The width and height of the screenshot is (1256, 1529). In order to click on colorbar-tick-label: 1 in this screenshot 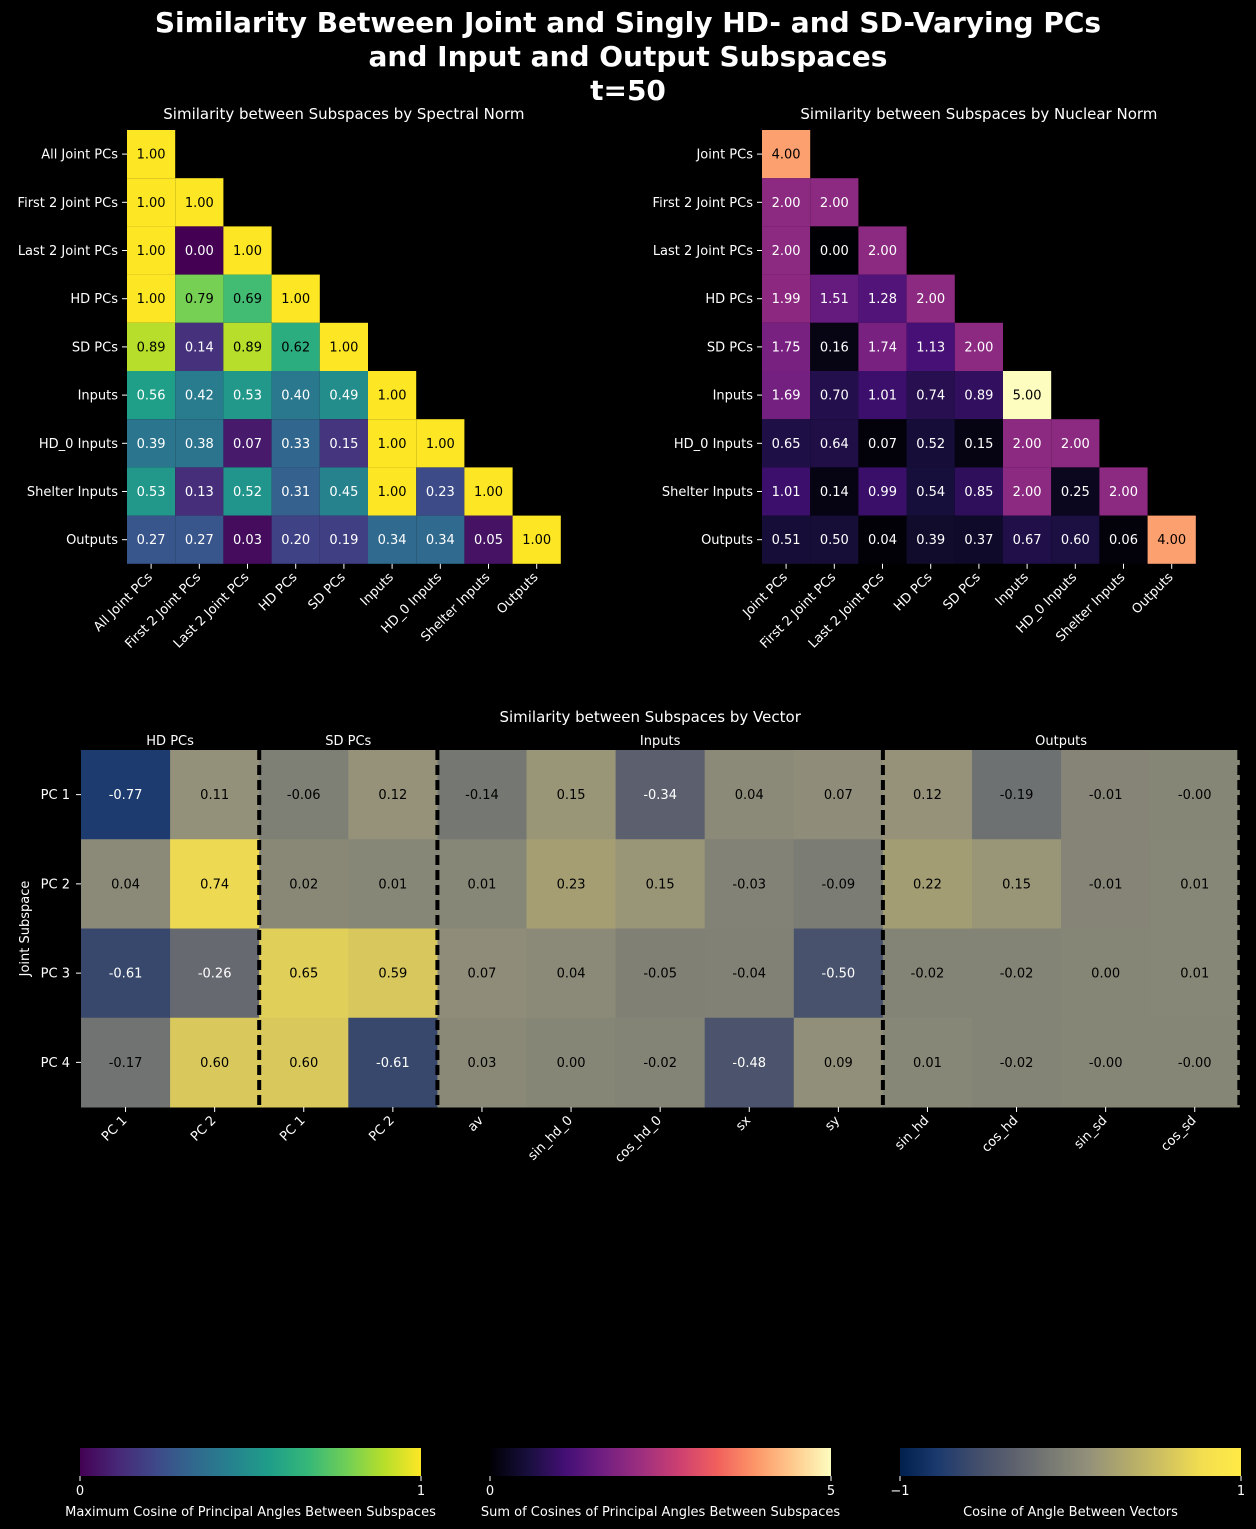, I will do `click(1241, 1491)`.